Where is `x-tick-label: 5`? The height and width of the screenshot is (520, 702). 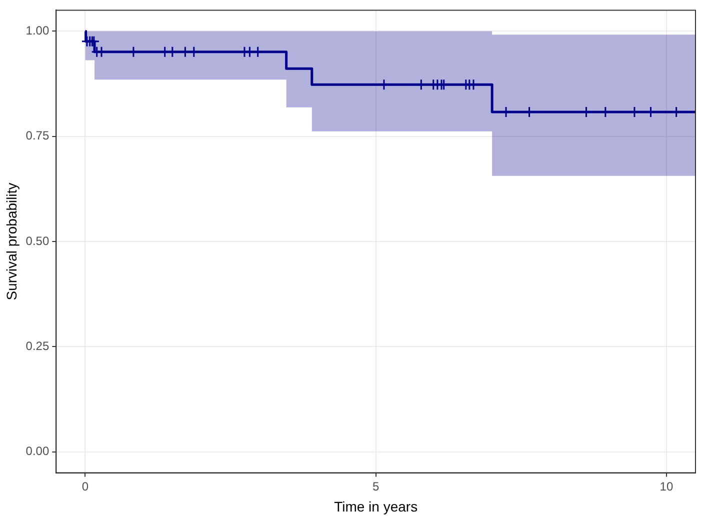 x-tick-label: 5 is located at coordinates (376, 486).